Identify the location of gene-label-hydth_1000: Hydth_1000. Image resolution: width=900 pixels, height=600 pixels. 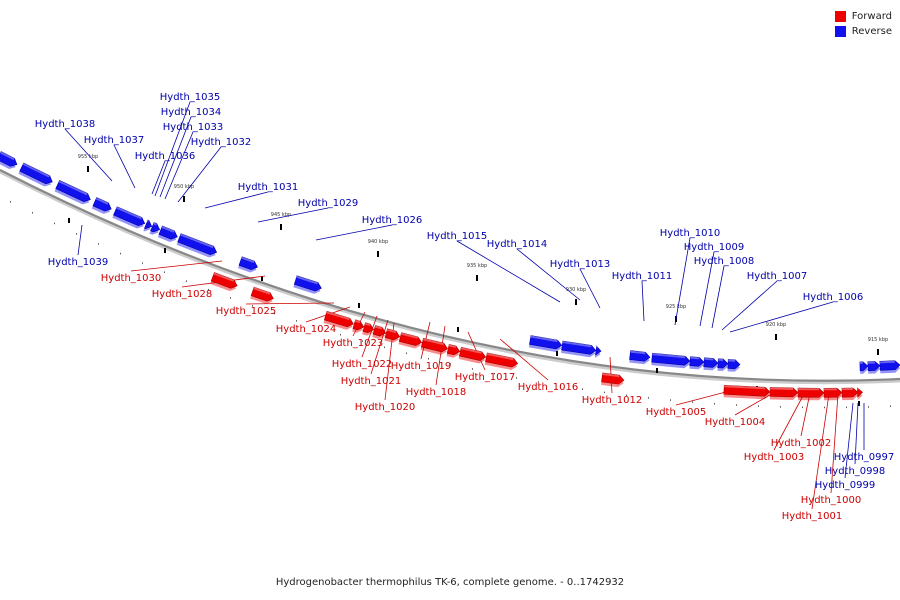
(831, 500).